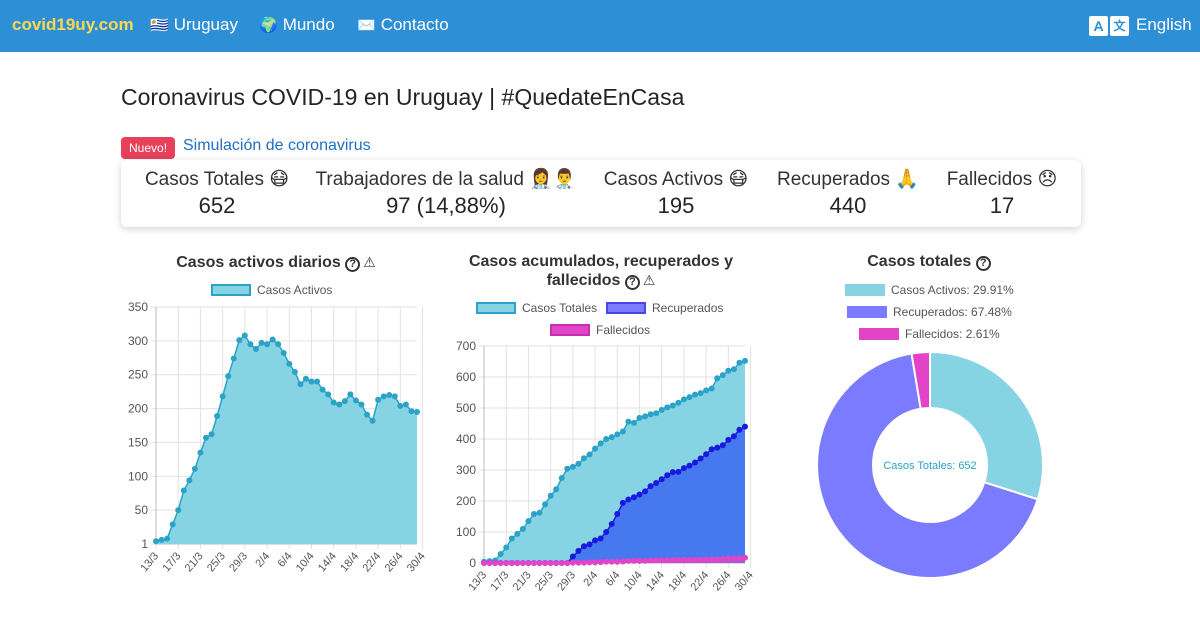 This screenshot has width=1200, height=630. Describe the element at coordinates (144, 544) in the screenshot. I see `y-tick-label: 1` at that location.